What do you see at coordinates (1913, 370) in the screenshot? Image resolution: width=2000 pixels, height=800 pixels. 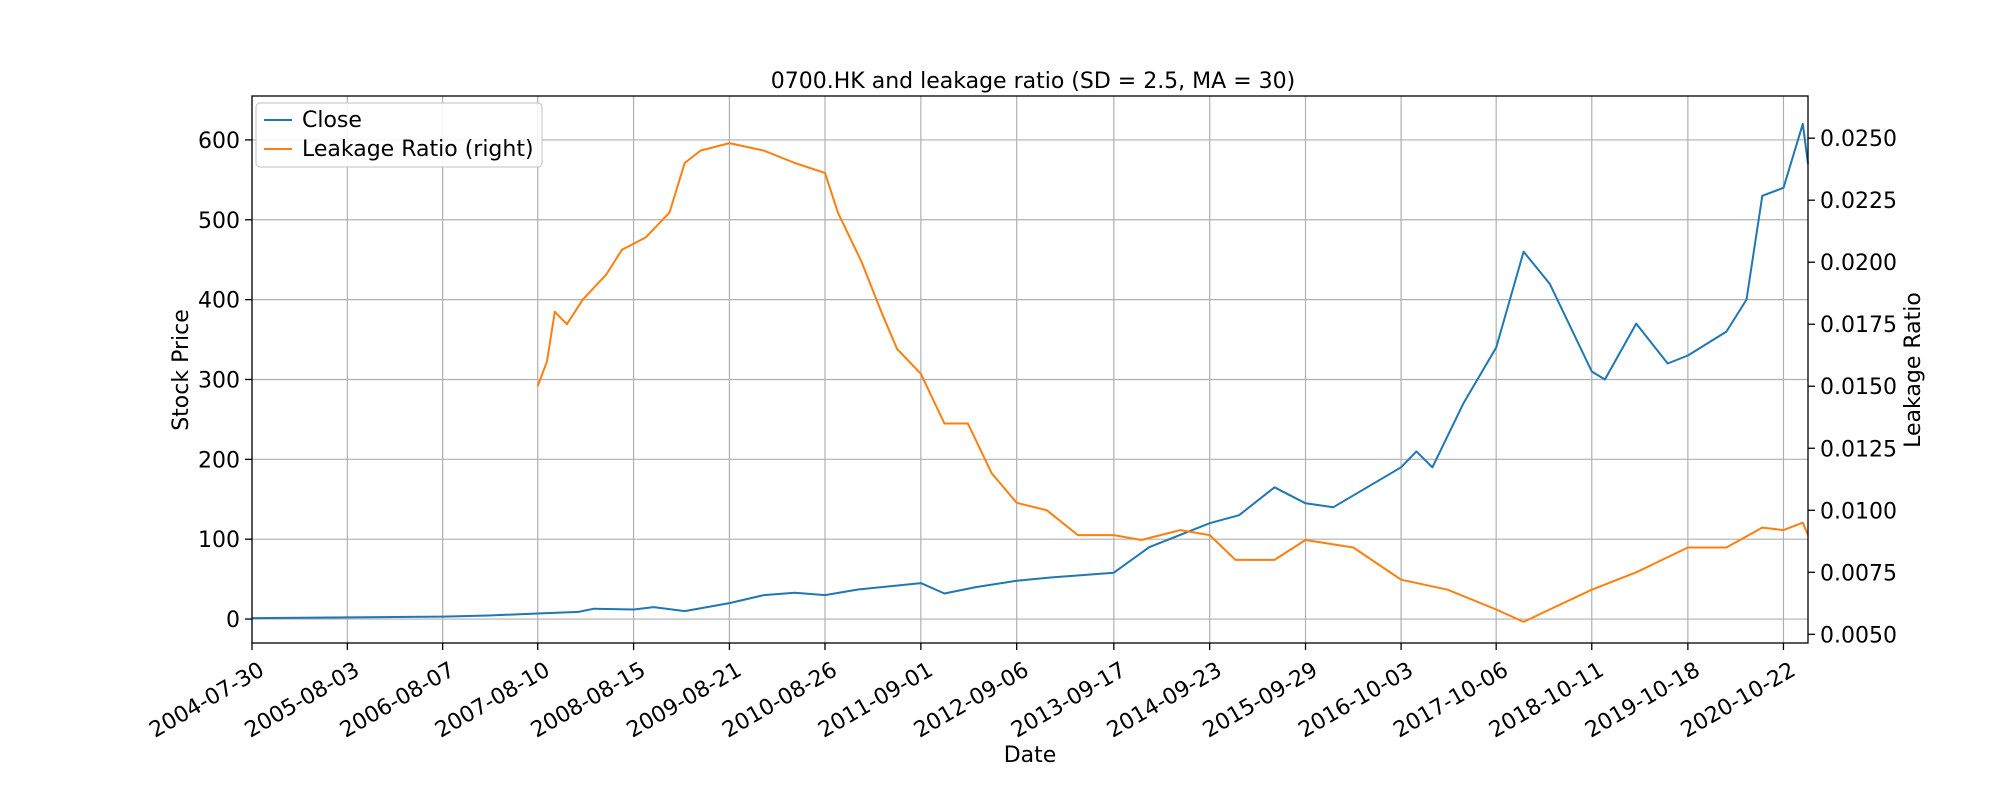 I see `y2-axis-title: Leakage Ratio` at bounding box center [1913, 370].